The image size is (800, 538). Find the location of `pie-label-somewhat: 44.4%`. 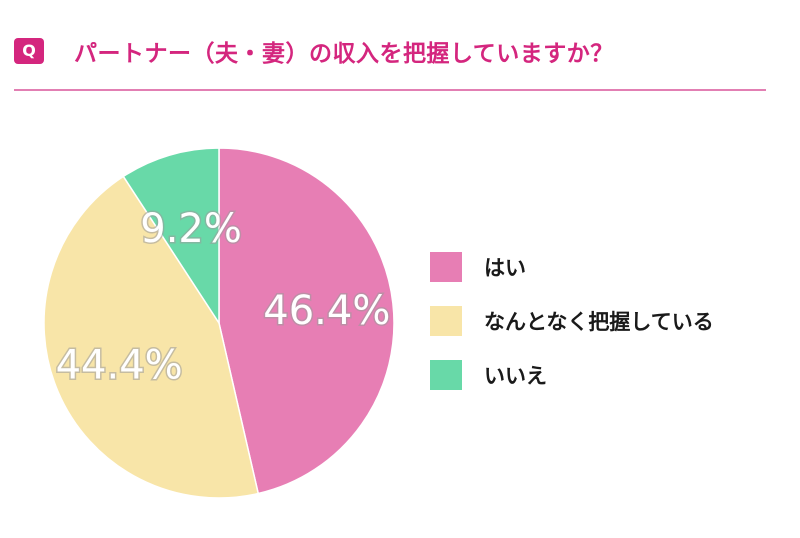

pie-label-somewhat: 44.4% is located at coordinates (119, 365).